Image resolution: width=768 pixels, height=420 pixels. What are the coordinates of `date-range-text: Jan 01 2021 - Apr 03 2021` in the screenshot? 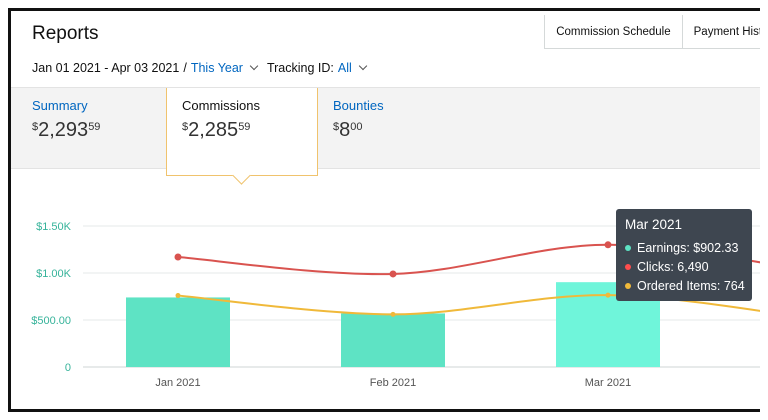 It's located at (106, 68).